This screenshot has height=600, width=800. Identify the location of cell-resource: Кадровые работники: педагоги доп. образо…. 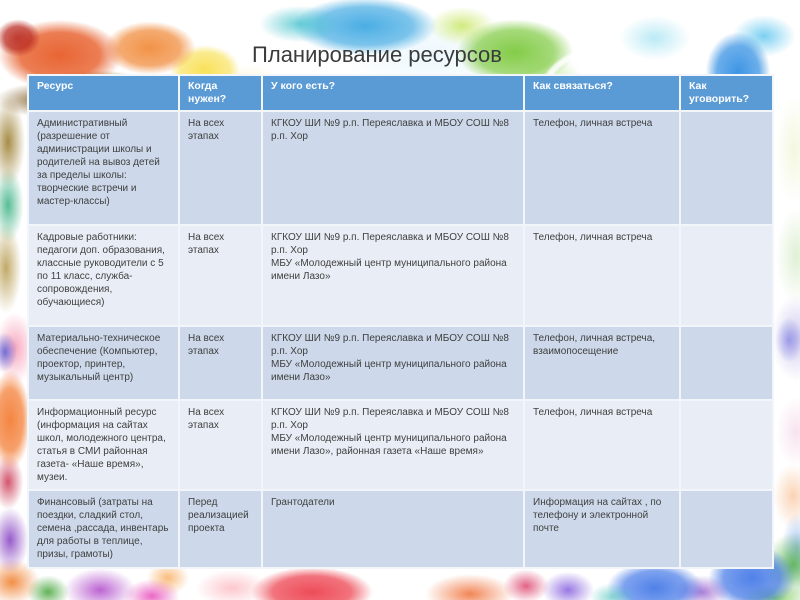
(103, 275).